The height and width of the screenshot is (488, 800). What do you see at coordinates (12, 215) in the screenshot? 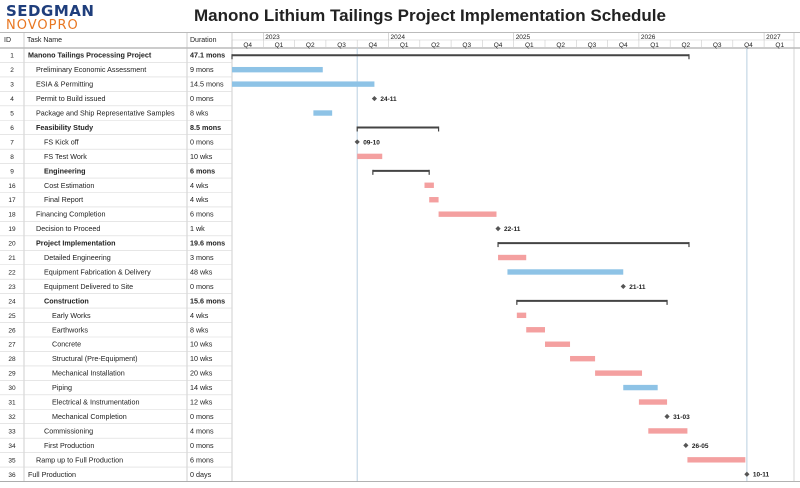
I see `task-id: 18` at bounding box center [12, 215].